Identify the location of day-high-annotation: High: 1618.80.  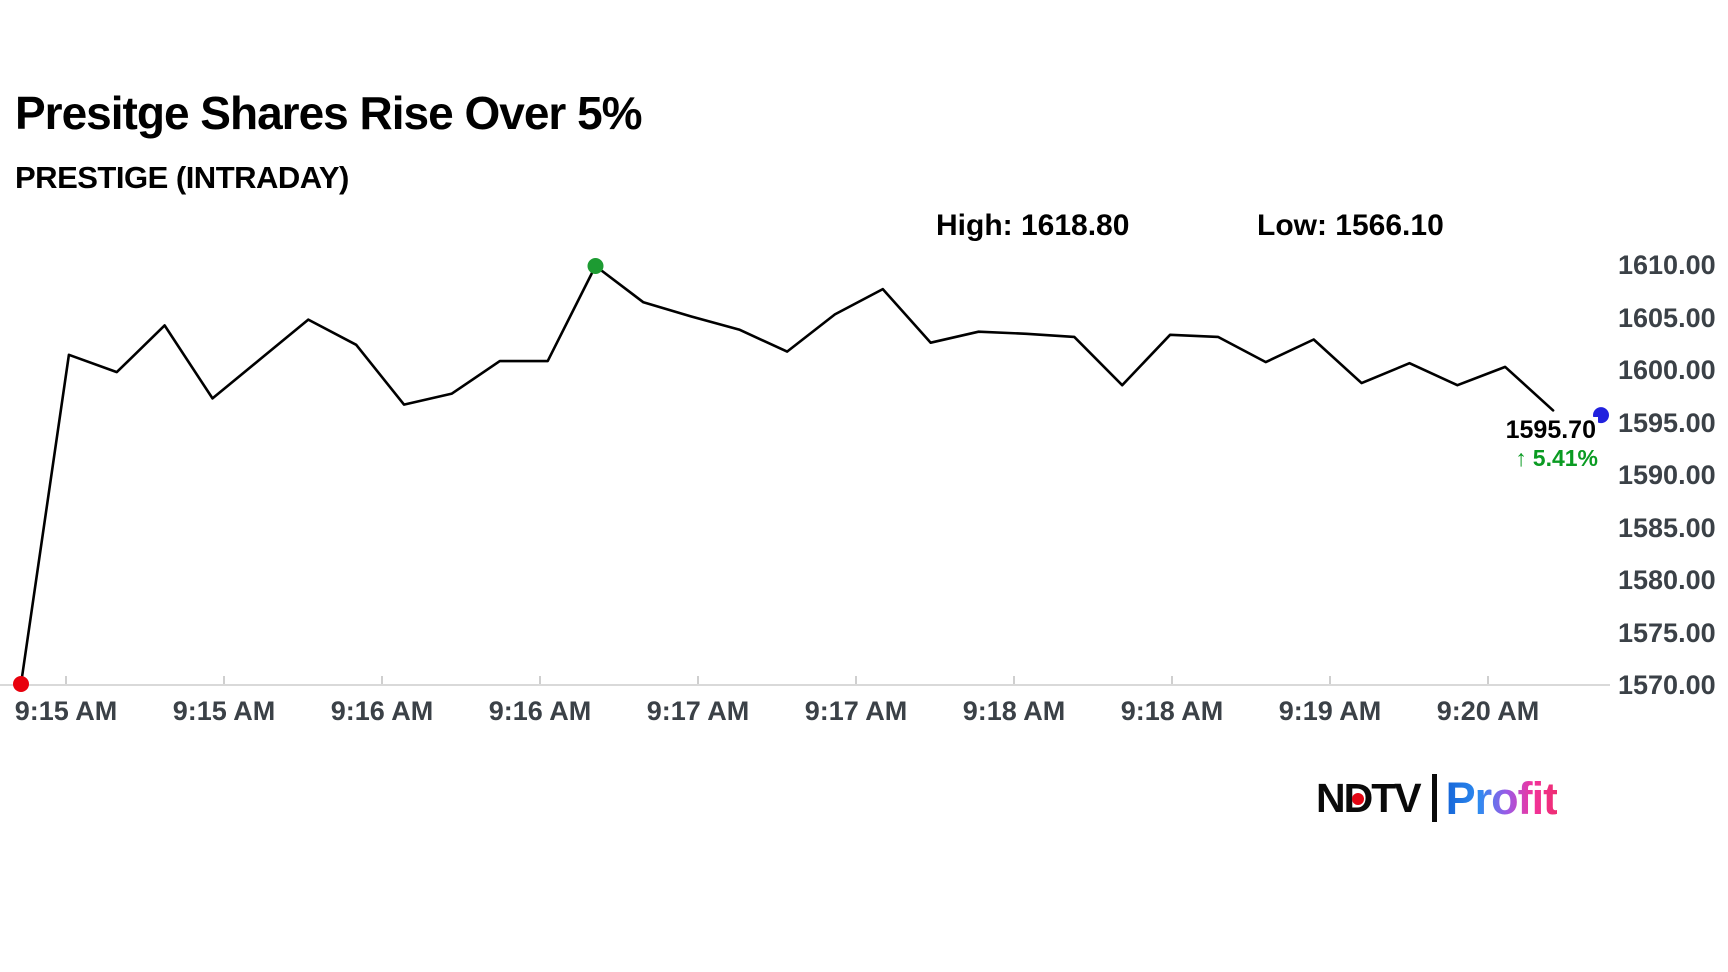
(1033, 225).